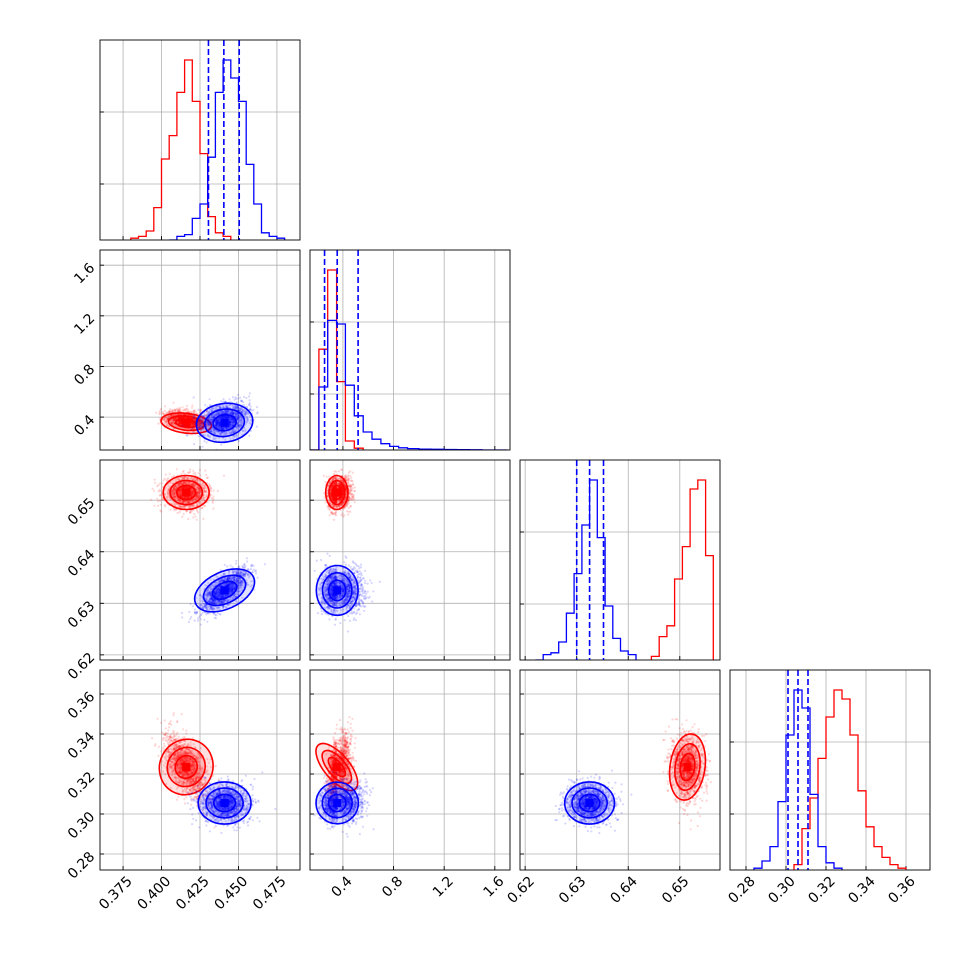  What do you see at coordinates (409, 384) in the screenshot?
I see `histogram-step` at bounding box center [409, 384].